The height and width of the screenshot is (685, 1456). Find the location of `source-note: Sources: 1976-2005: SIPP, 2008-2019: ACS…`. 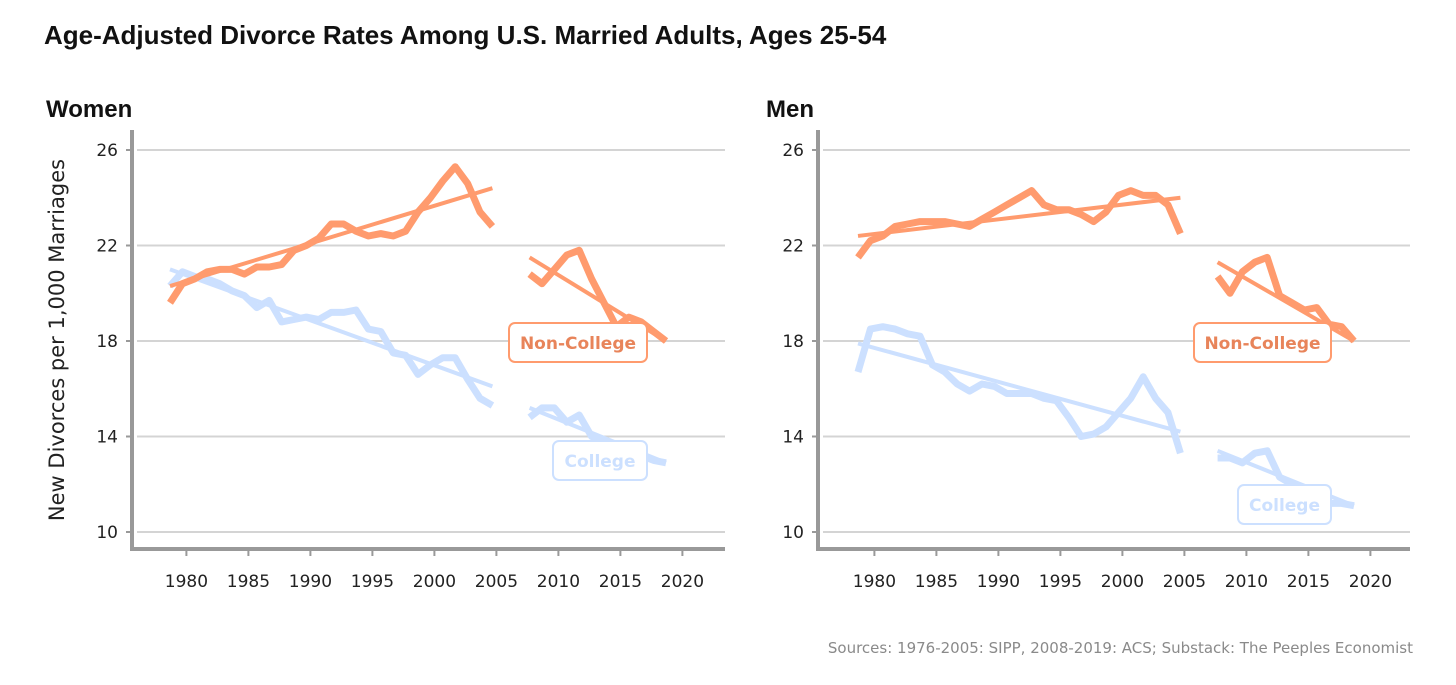

source-note: Sources: 1976-2005: SIPP, 2008-2019: ACS… is located at coordinates (1120, 648).